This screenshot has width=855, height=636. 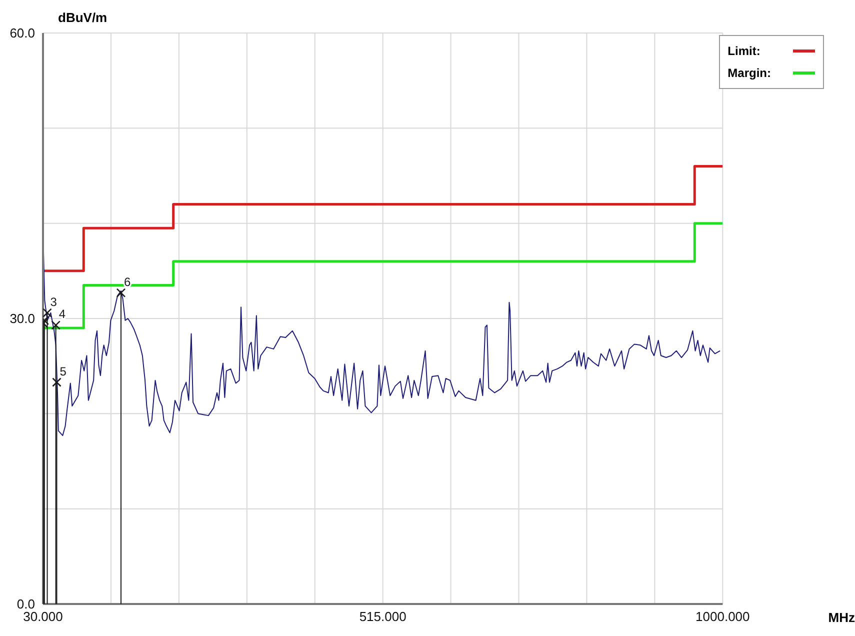 I want to click on x-tick-label: 515.000, so click(x=382, y=616).